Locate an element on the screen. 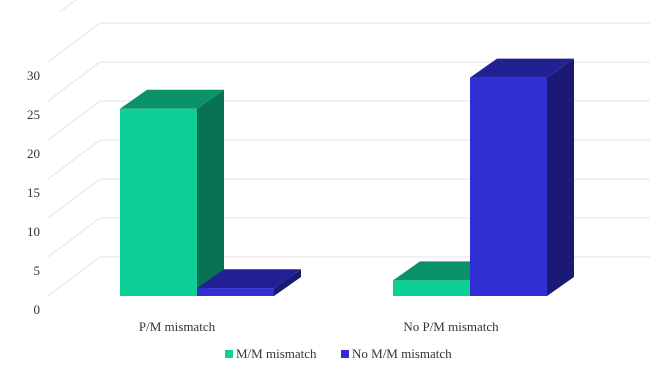 Image resolution: width=653 pixels, height=365 pixels. legend-label: No M/M mismatch is located at coordinates (402, 353).